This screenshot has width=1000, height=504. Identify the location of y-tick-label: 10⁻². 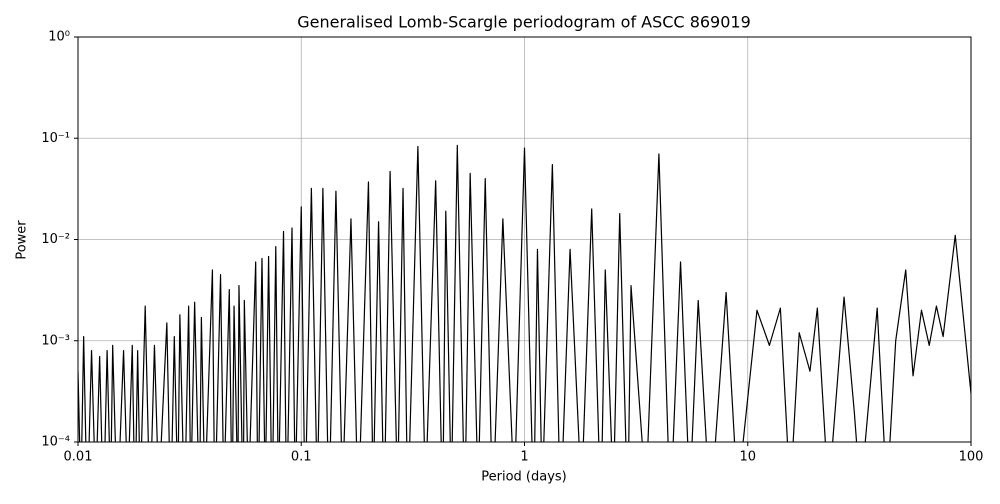
(55, 239).